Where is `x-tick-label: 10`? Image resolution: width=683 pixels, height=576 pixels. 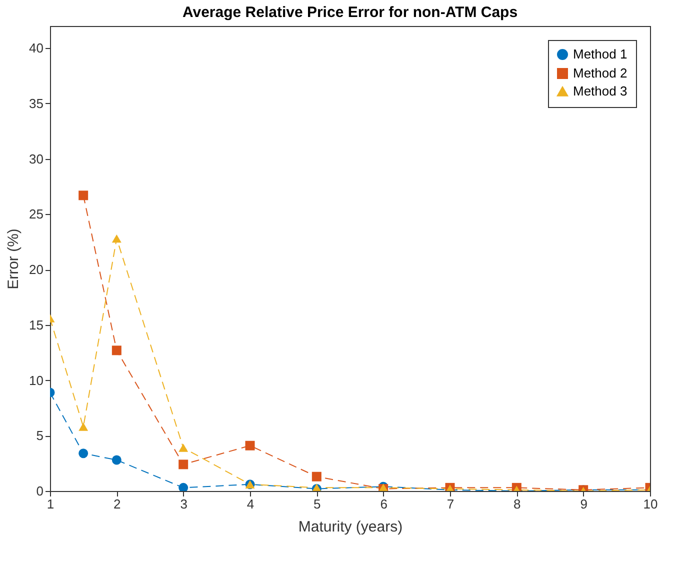 x-tick-label: 10 is located at coordinates (650, 504).